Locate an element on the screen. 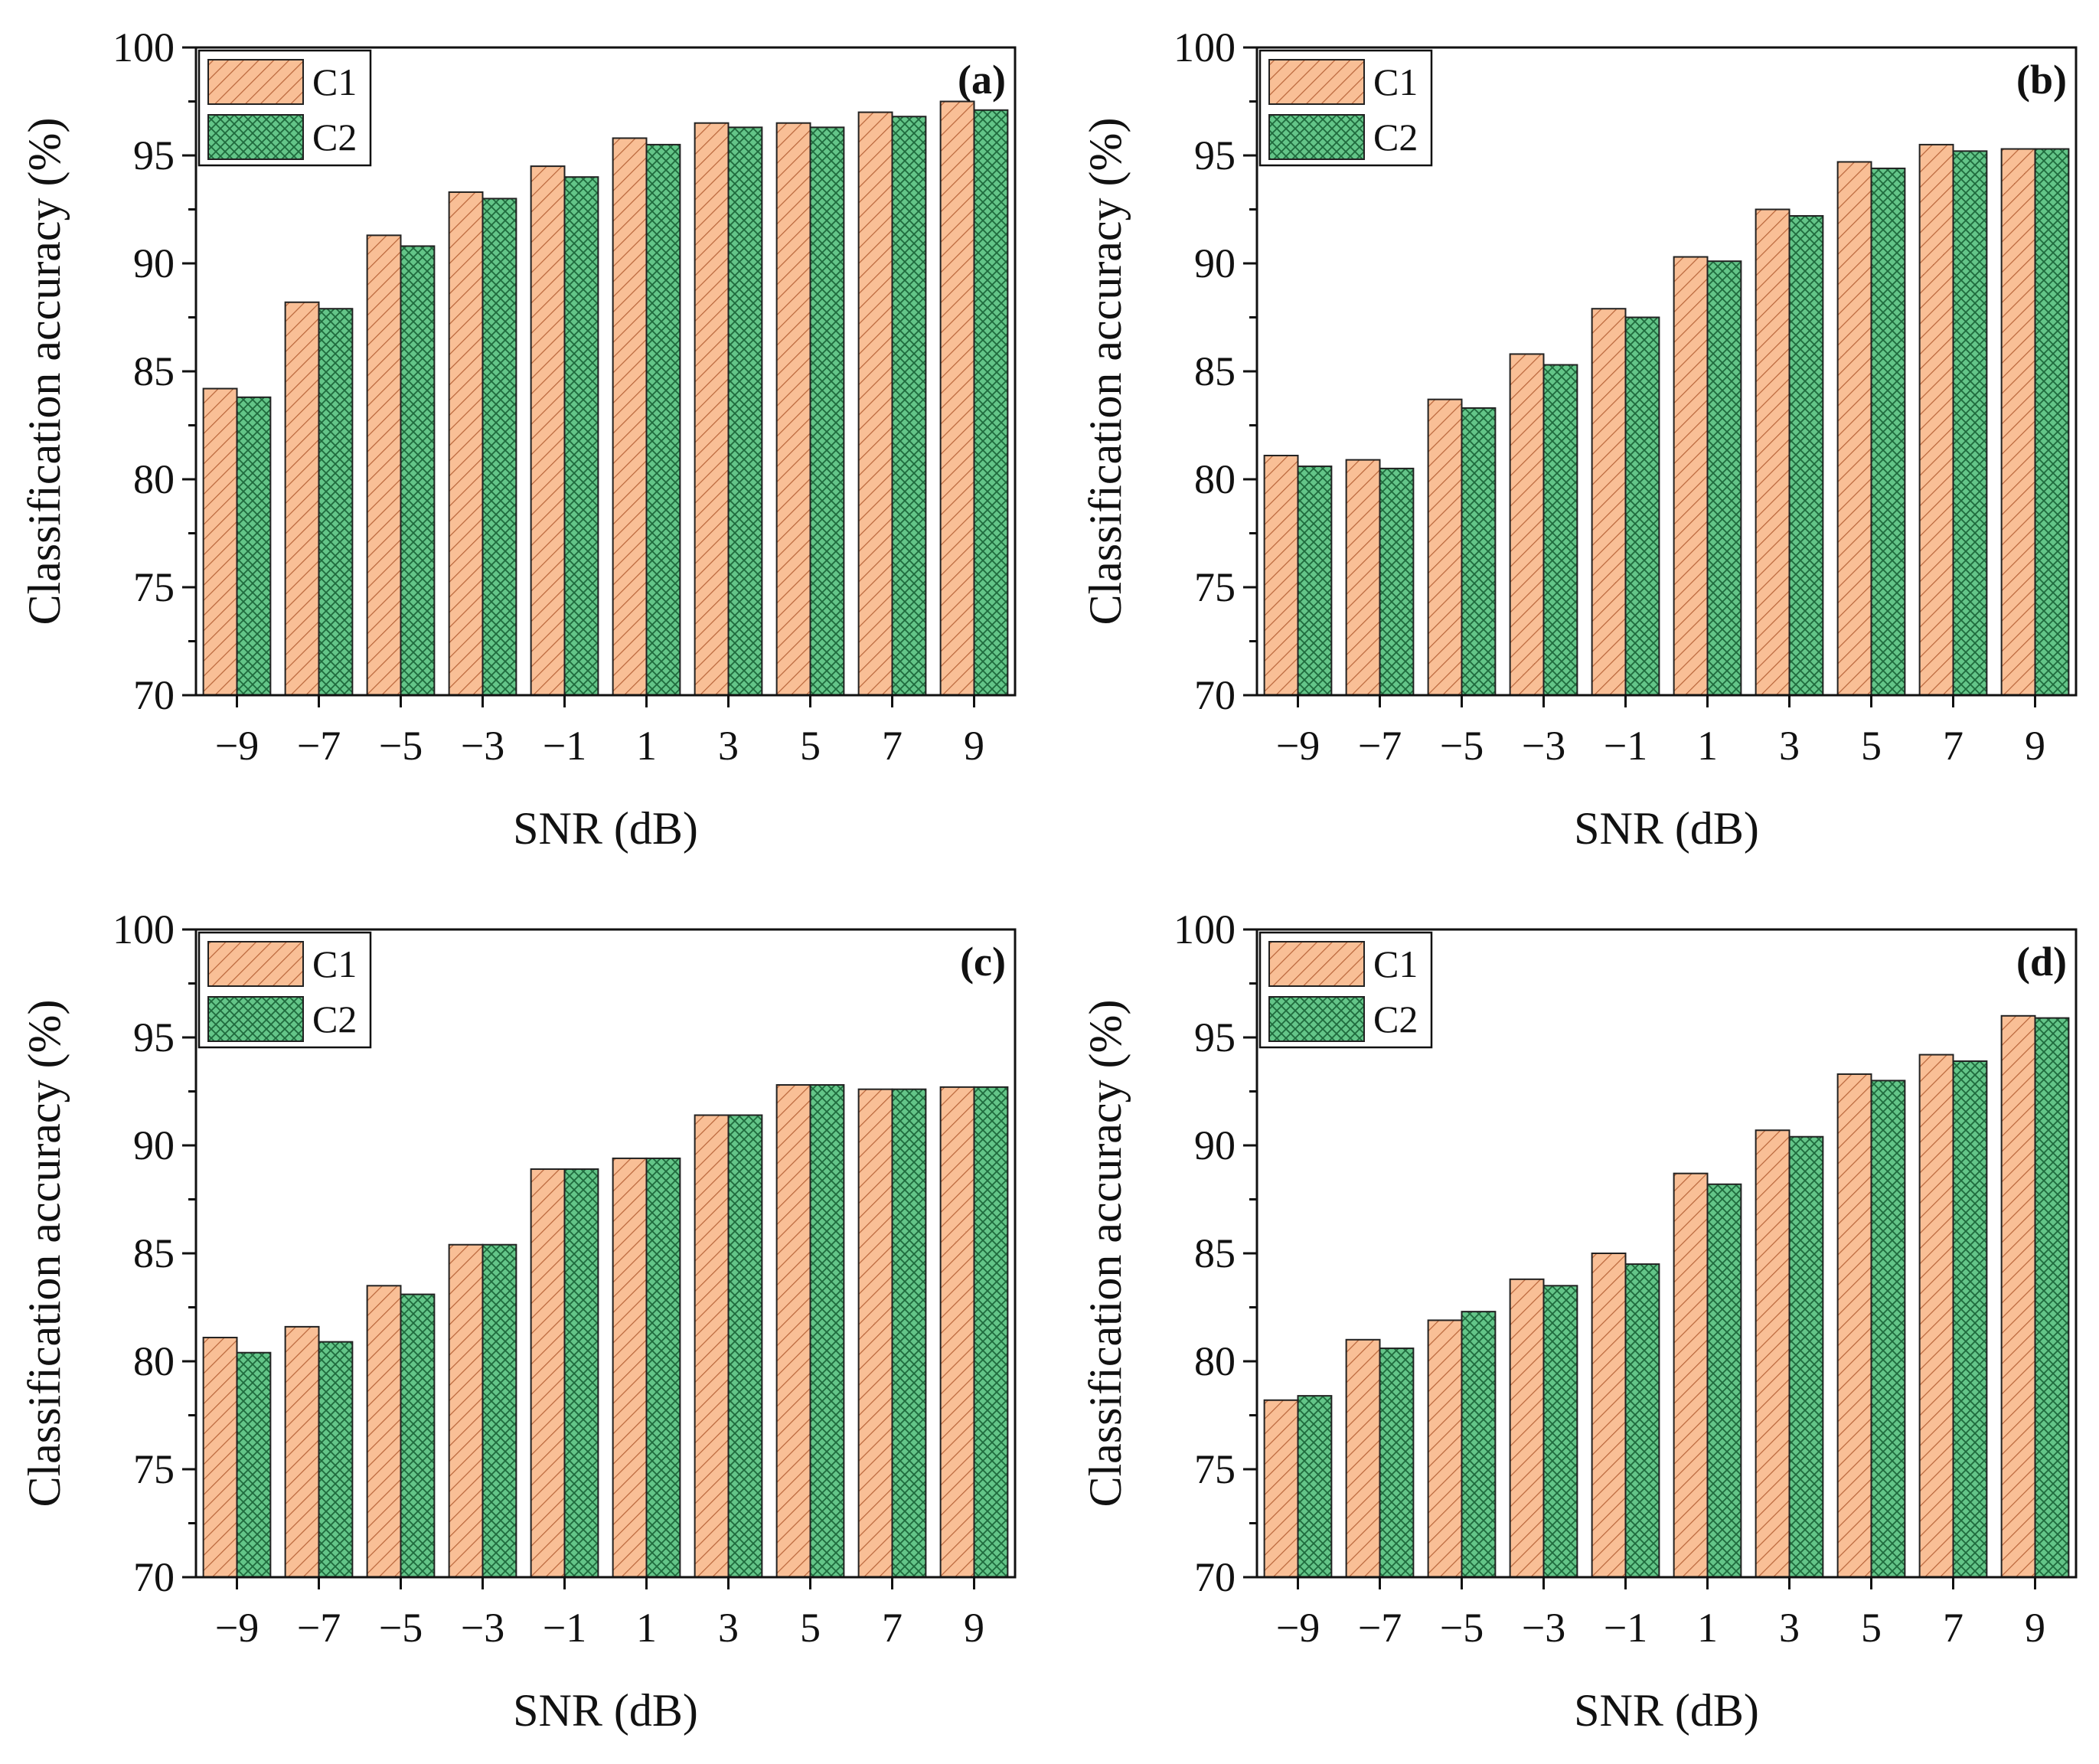 The height and width of the screenshot is (1764, 2099). x-tick-label-c-8: 7 is located at coordinates (892, 1628).